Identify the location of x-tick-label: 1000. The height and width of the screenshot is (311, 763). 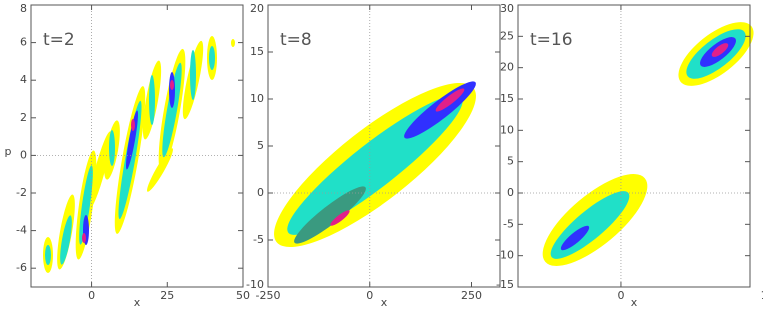
(762, 295).